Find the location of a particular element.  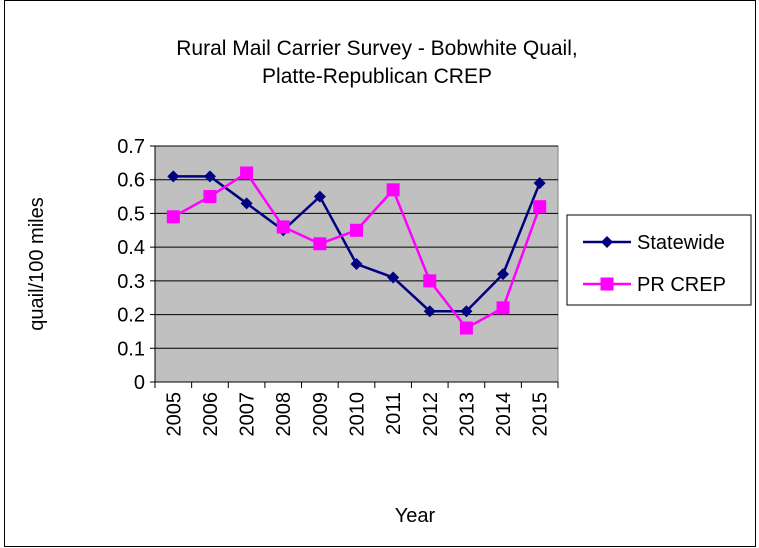

x-axis-title: Year is located at coordinates (415, 516).